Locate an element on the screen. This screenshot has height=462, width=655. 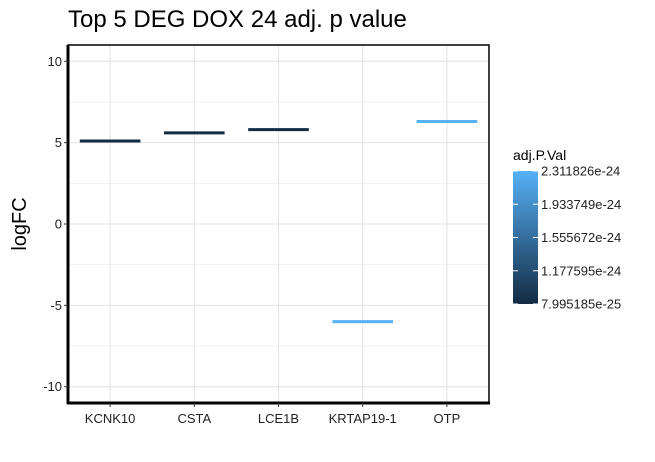
legend-tick-label: 1.933749e-24 is located at coordinates (581, 204).